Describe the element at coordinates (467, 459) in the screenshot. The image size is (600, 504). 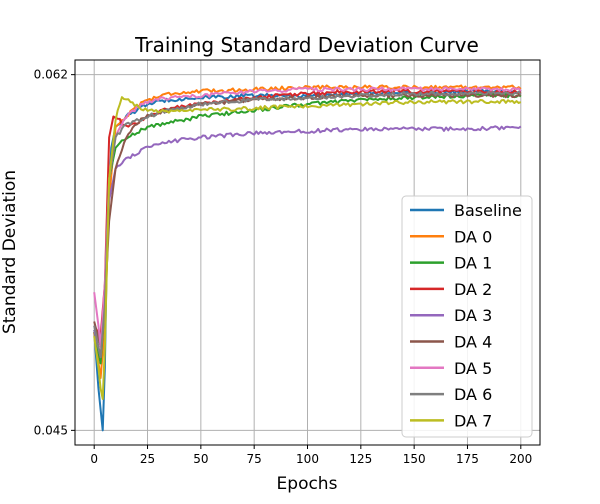
I see `x-tick-label: 175` at that location.